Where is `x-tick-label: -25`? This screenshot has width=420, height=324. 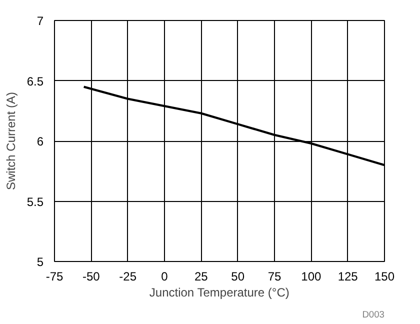 x-tick-label: -25 is located at coordinates (128, 277).